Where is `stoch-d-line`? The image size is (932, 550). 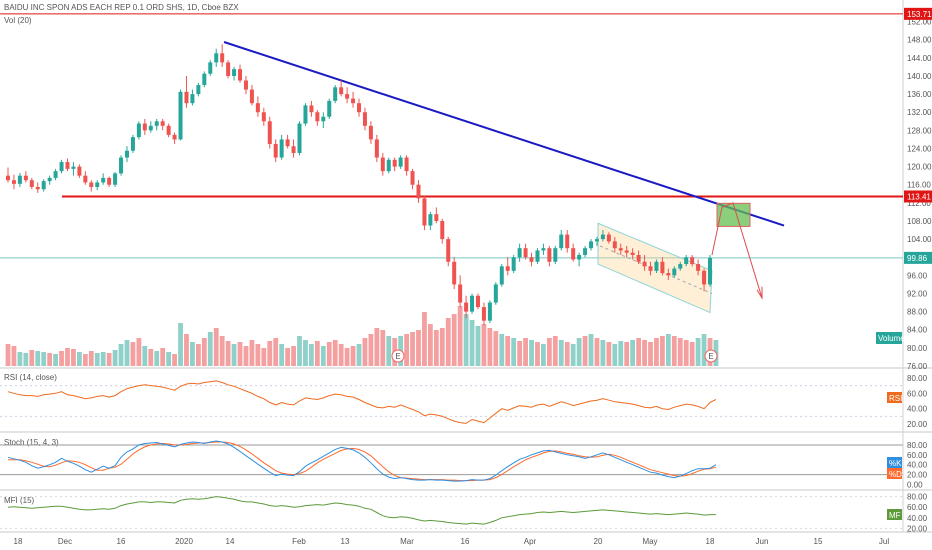
stoch-d-line is located at coordinates (362, 461).